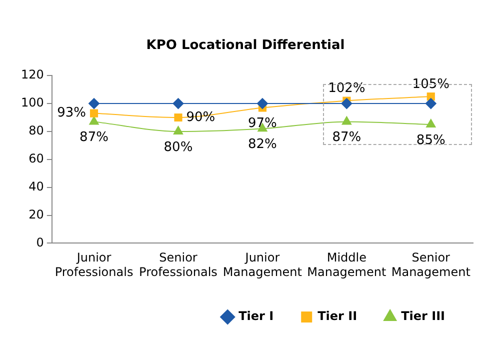 The width and height of the screenshot is (501, 341). I want to click on x-tick-label: Junior Management, so click(262, 264).